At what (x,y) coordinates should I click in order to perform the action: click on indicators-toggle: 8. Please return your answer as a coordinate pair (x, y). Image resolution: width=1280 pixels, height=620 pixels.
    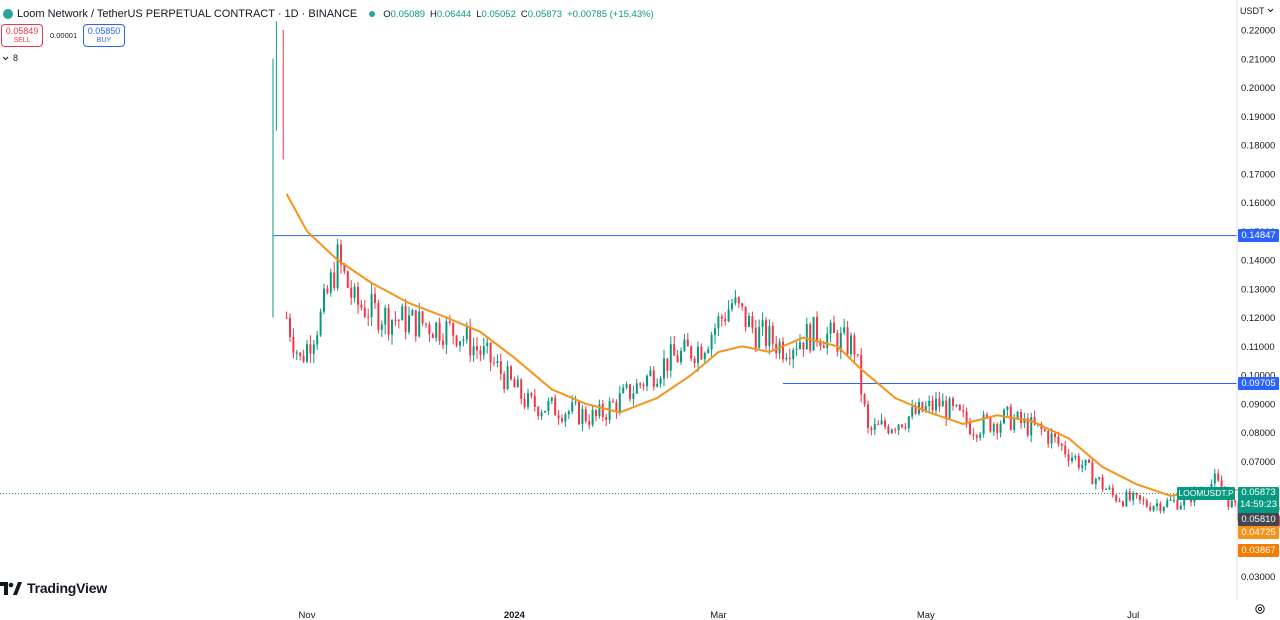
    Looking at the image, I should click on (10, 58).